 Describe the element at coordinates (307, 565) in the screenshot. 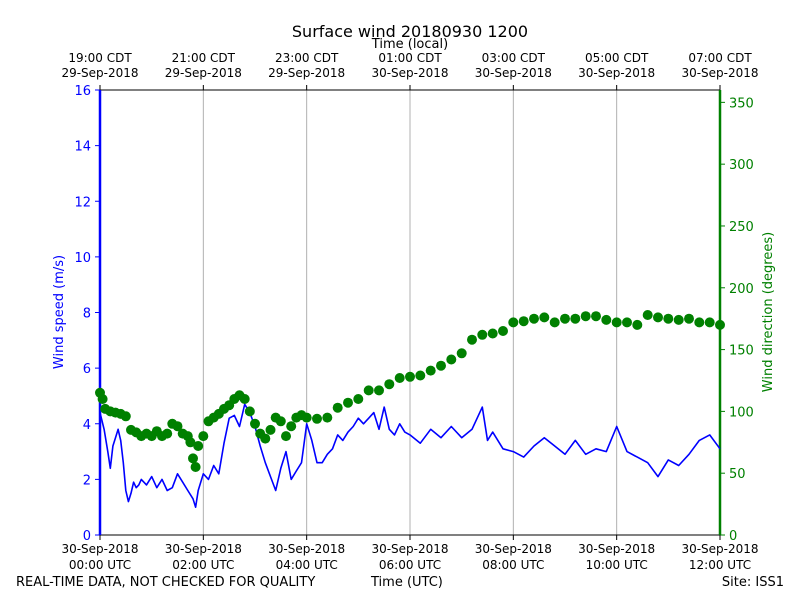

I see `bottom-tick-time: 04:00 UTC` at that location.